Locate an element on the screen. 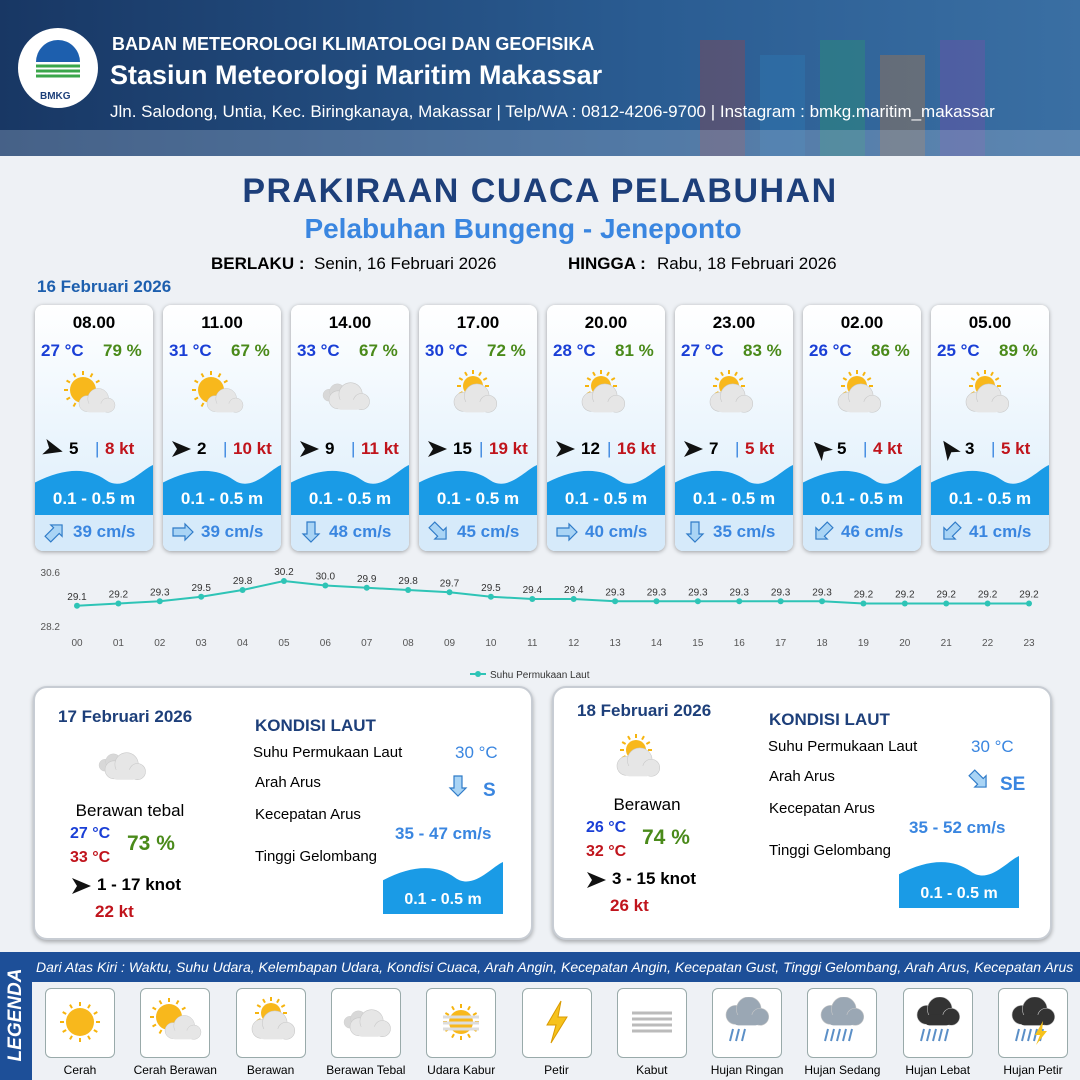 This screenshot has width=1080, height=1080. x-tick-label: 07 is located at coordinates (367, 643).